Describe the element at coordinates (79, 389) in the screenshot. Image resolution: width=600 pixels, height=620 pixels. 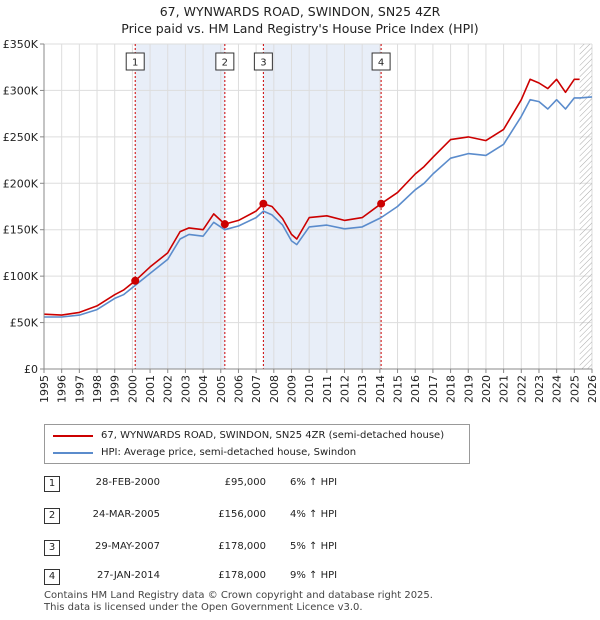
I see `x-tick-label: 1997` at that location.